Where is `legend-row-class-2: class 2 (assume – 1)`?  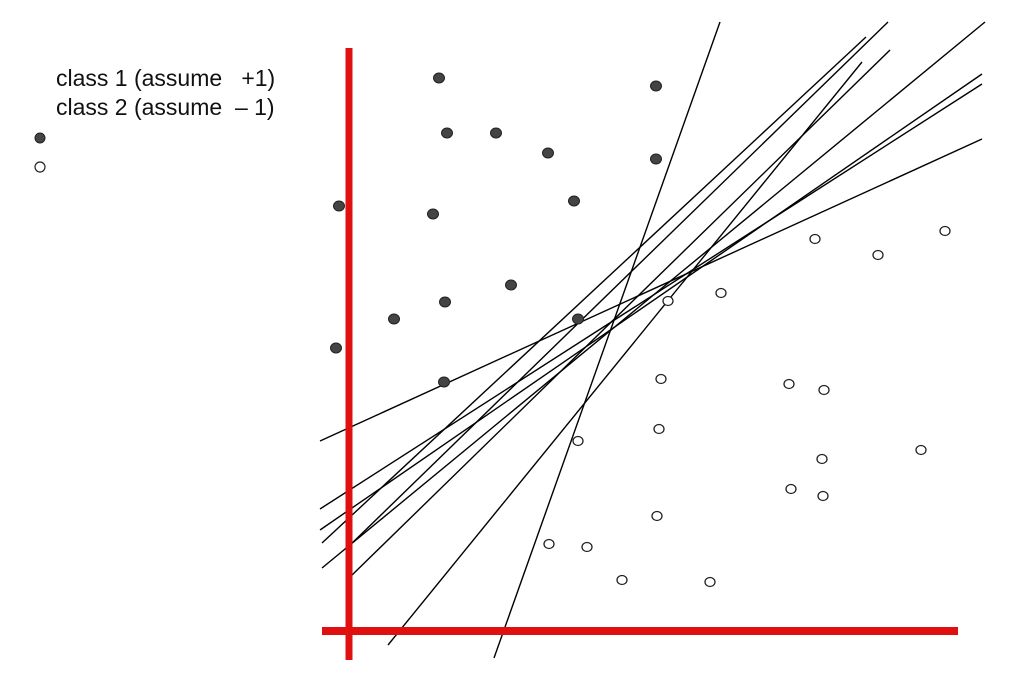 legend-row-class-2: class 2 (assume – 1) is located at coordinates (154, 133).